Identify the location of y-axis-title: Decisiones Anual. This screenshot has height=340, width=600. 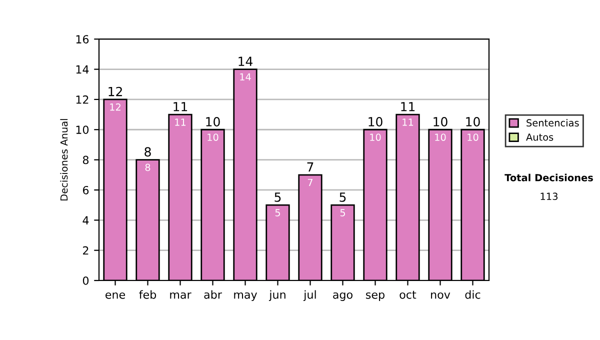
(64, 159).